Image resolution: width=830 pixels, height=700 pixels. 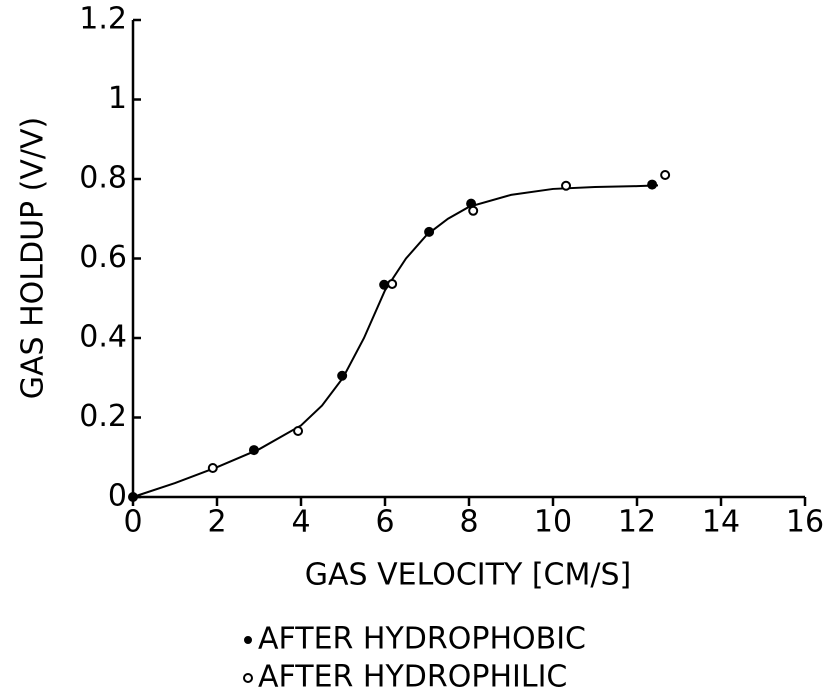 What do you see at coordinates (103, 19) in the screenshot?
I see `y-tick-label: 1.2` at bounding box center [103, 19].